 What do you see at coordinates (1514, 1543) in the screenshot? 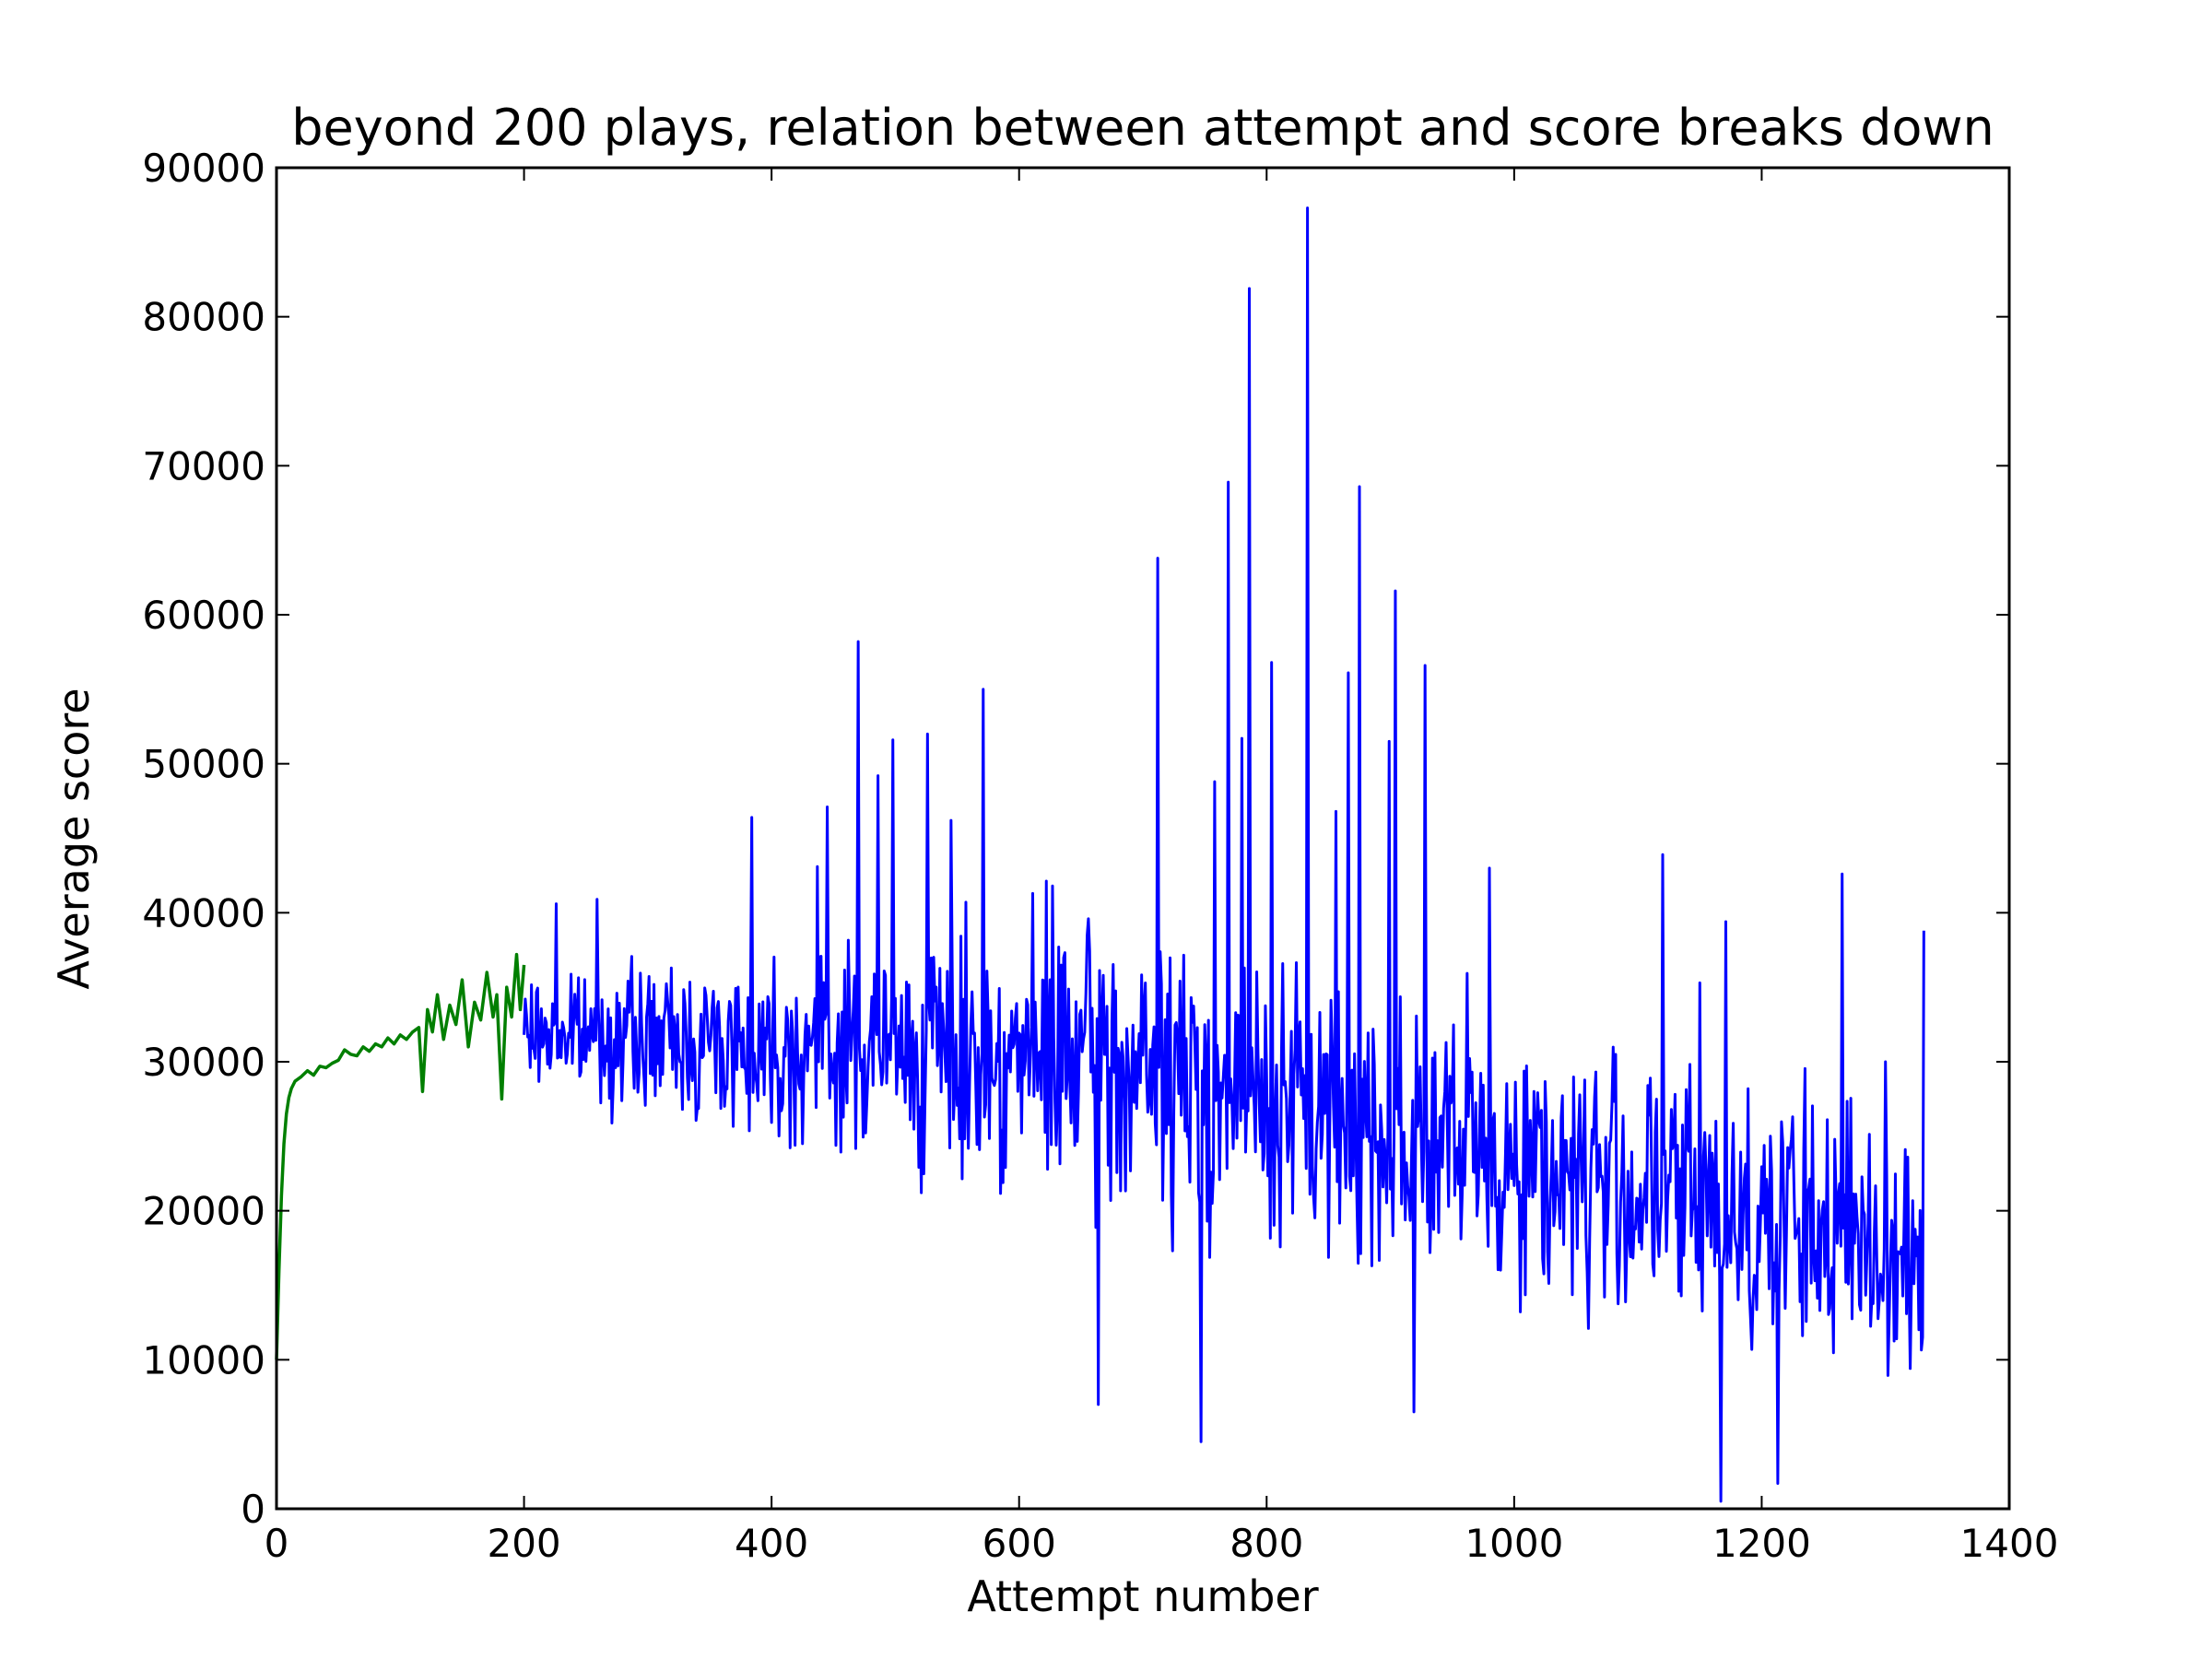
I see `x-tick-label: 1000` at bounding box center [1514, 1543].